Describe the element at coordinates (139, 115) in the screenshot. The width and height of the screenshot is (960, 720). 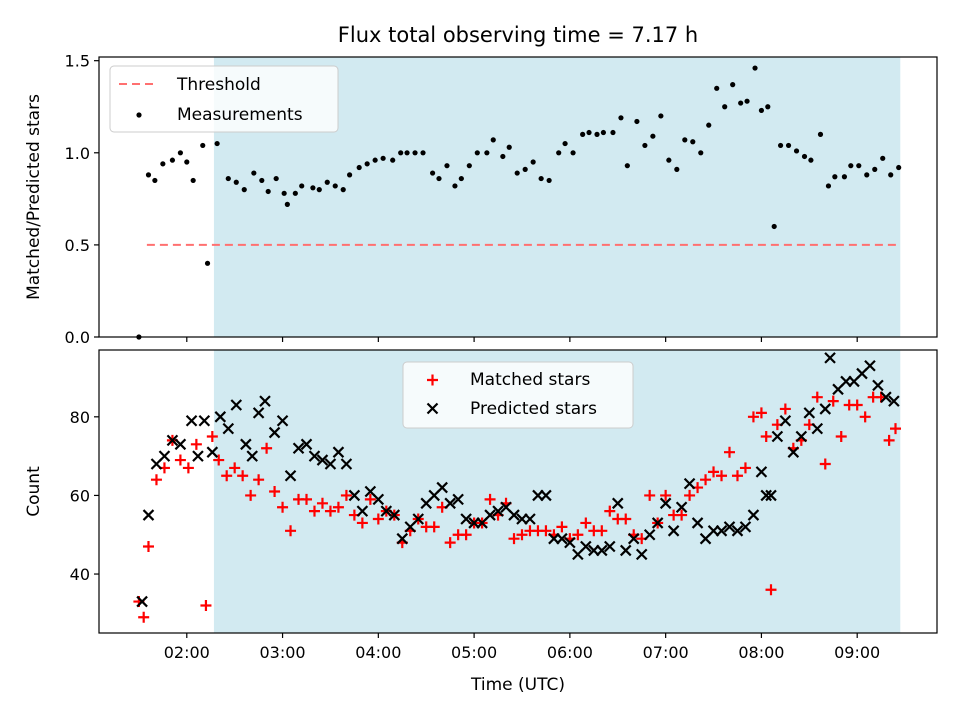
I see `legend-swatch-measurements` at that location.